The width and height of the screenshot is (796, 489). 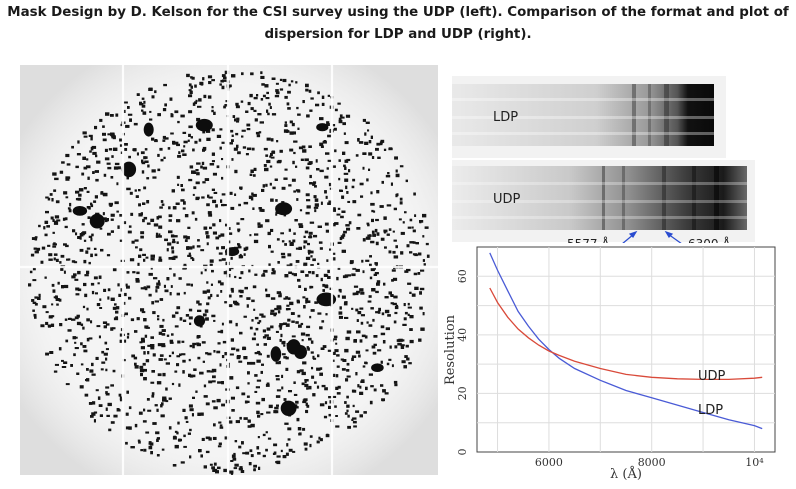 I want to click on y-tick-label: 20, so click(x=462, y=393).